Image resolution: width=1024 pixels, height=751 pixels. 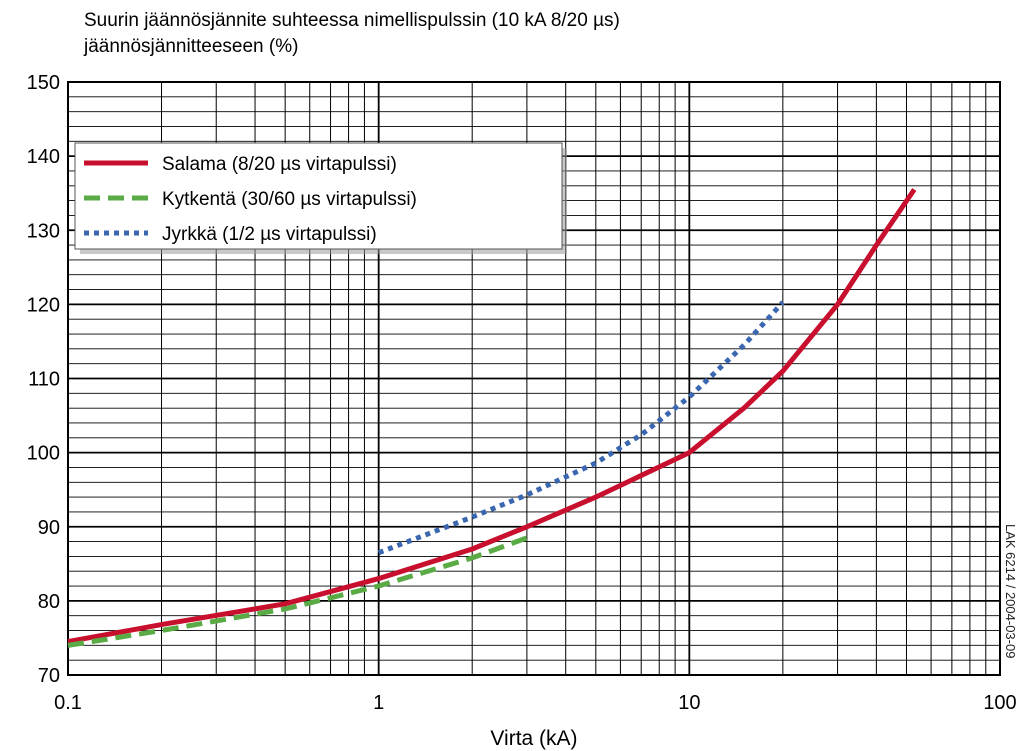 I want to click on y-tick-label: 110, so click(x=44, y=380).